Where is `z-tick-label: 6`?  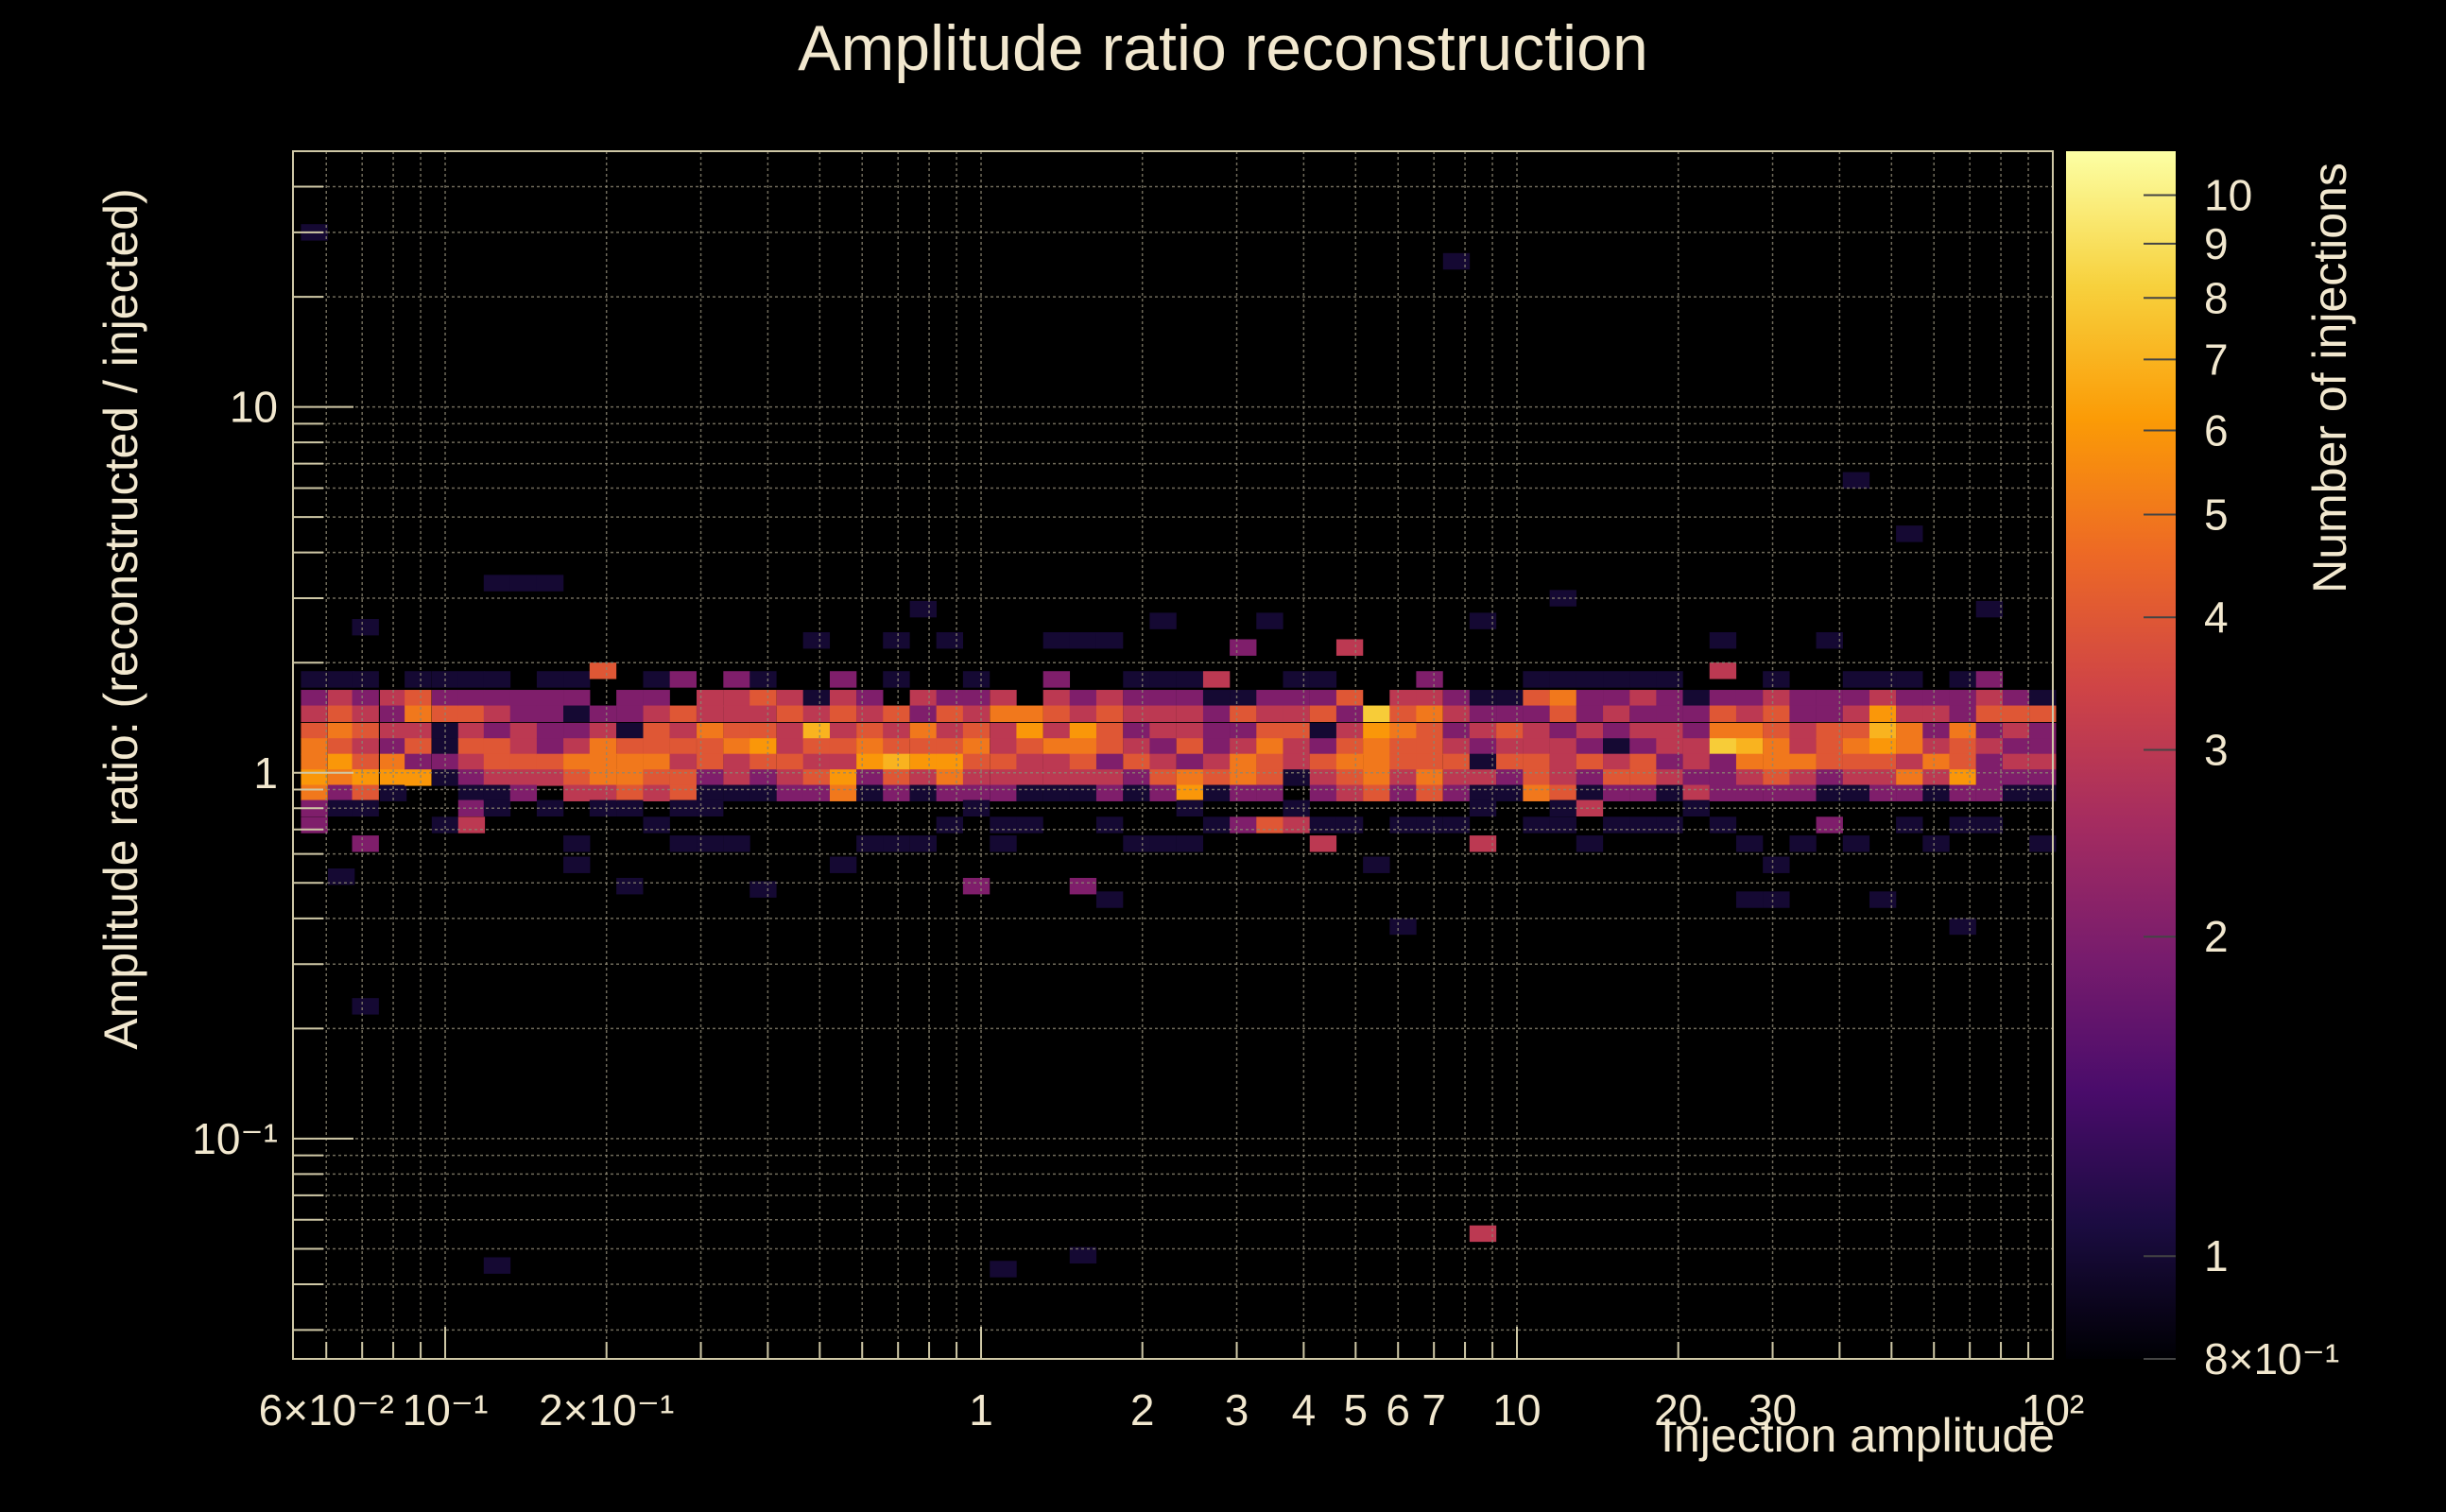
z-tick-label: 6 is located at coordinates (2216, 430).